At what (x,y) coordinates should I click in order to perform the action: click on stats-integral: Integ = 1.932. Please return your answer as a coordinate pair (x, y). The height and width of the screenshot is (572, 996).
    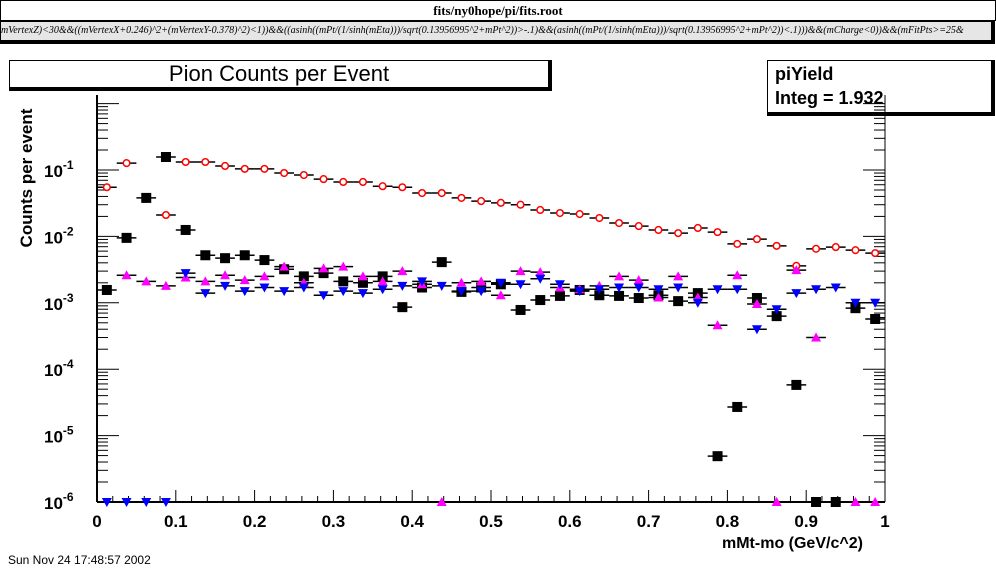
    Looking at the image, I should click on (883, 97).